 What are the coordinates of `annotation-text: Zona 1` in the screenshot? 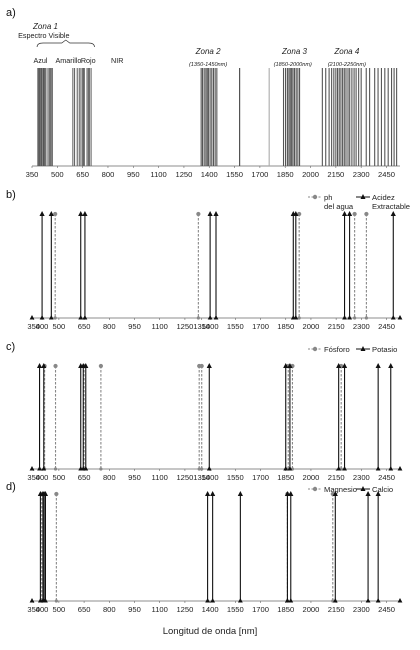 It's located at (45, 26).